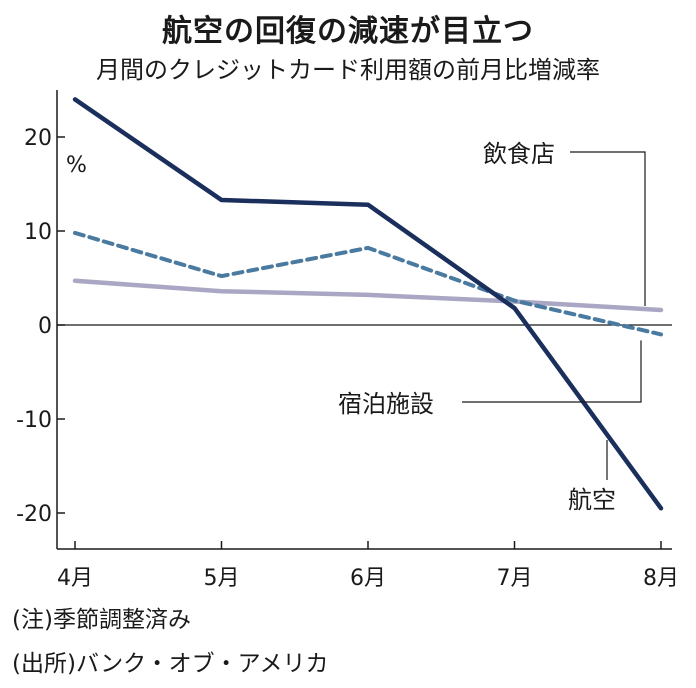 The width and height of the screenshot is (696, 688). What do you see at coordinates (34, 420) in the screenshot?
I see `y-tick-label: -10` at bounding box center [34, 420].